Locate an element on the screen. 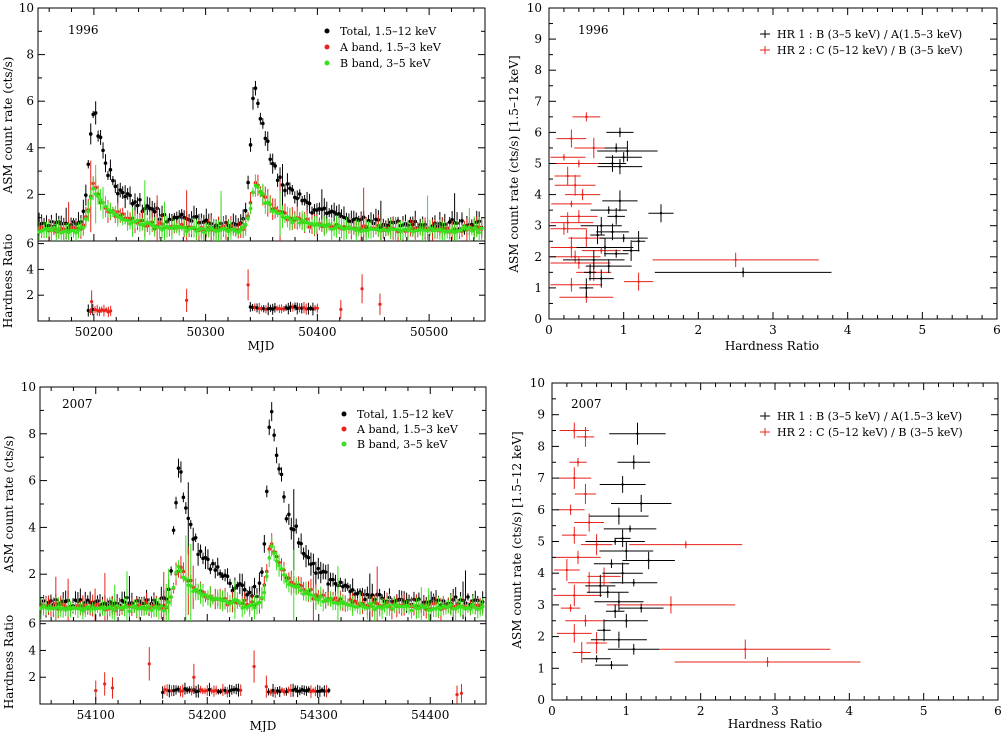 This screenshot has height=732, width=1002. y-tick-label: 1 is located at coordinates (541, 668).